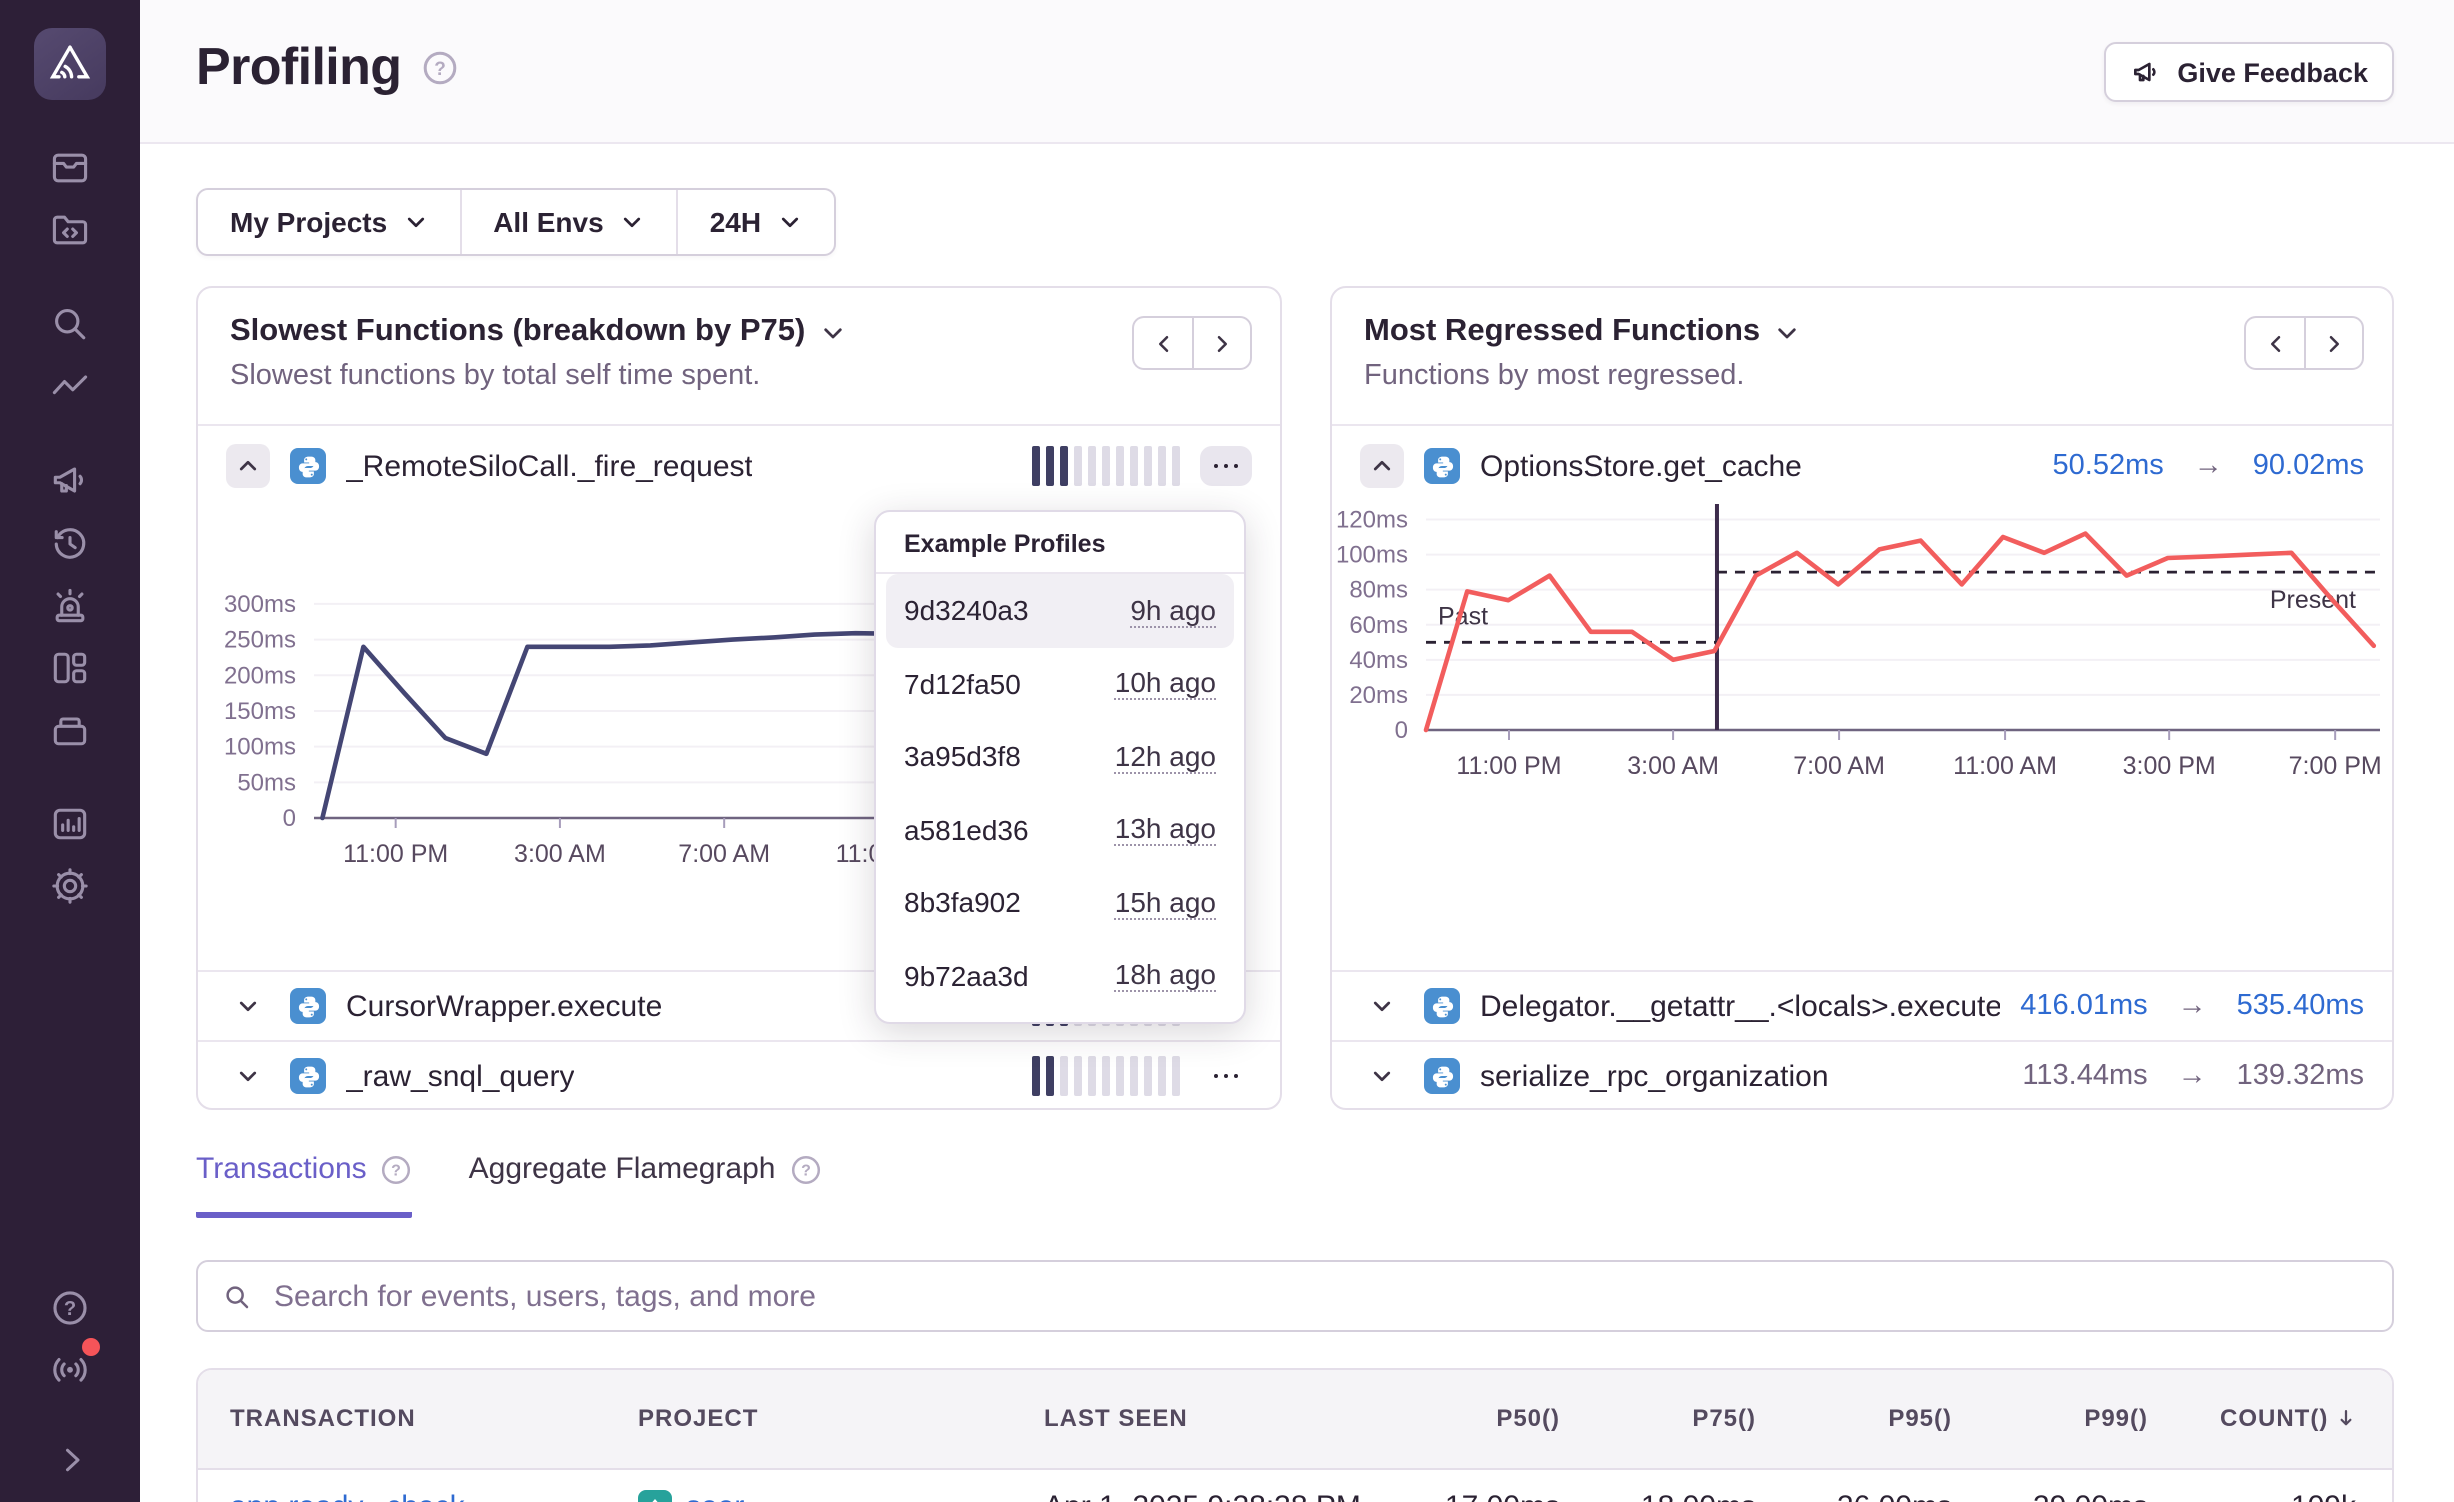  I want to click on profile-age-link: 9h ago, so click(1173, 610).